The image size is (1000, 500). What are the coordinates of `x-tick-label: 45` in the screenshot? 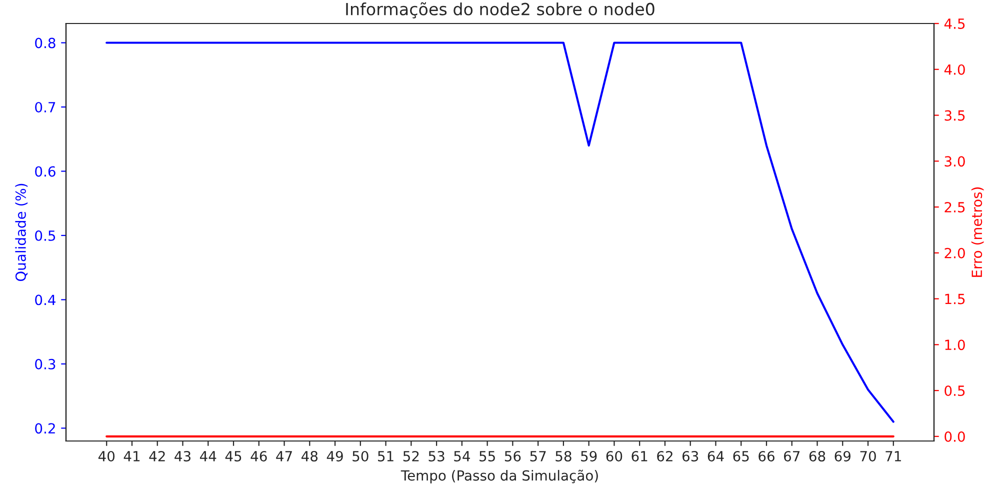 It's located at (233, 456).